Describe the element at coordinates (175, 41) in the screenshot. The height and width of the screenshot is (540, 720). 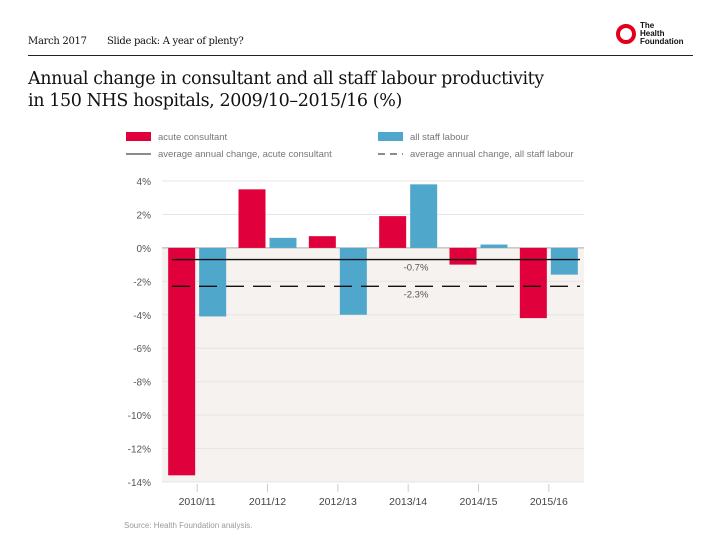
I see `header-slide-pack: Slide pack: A year of plenty?` at that location.